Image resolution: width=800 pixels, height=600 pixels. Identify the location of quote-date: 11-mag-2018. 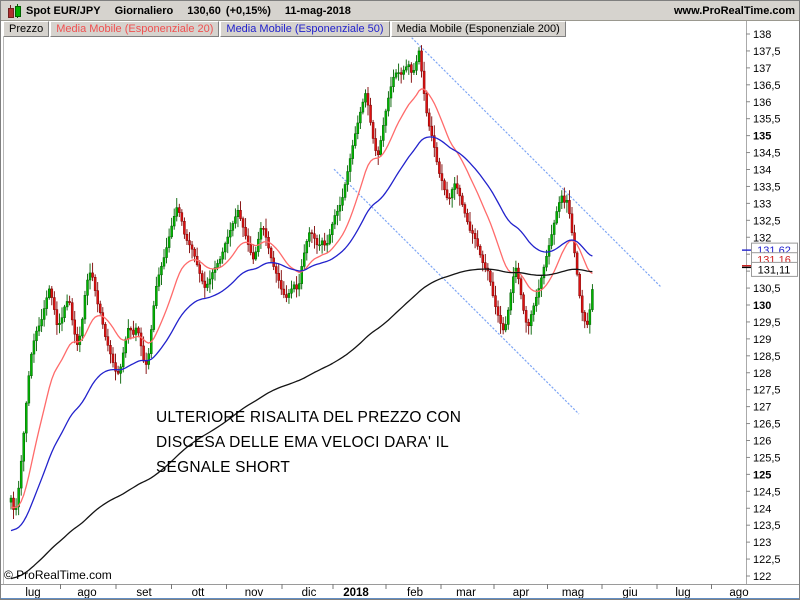
(317, 10).